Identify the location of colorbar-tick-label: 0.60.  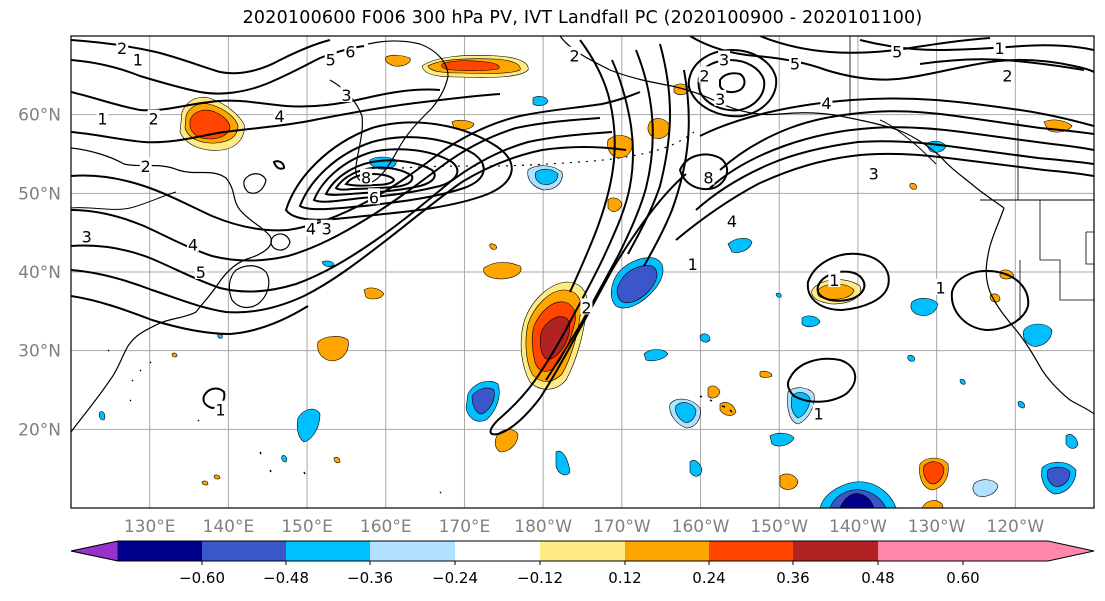
(962, 578).